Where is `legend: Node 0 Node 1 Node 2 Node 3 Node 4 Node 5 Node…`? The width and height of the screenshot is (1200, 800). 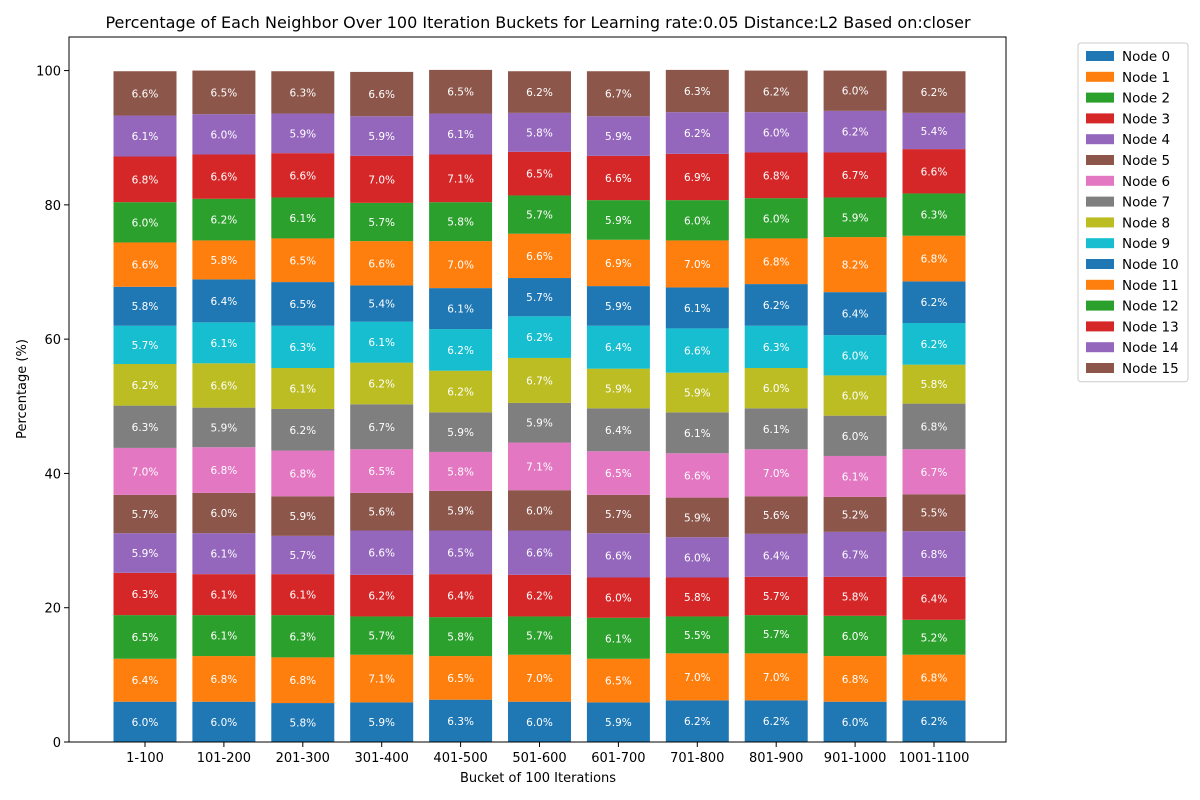
legend: Node 0 Node 1 Node 2 Node 3 Node 4 Node 5 Node… is located at coordinates (1133, 212).